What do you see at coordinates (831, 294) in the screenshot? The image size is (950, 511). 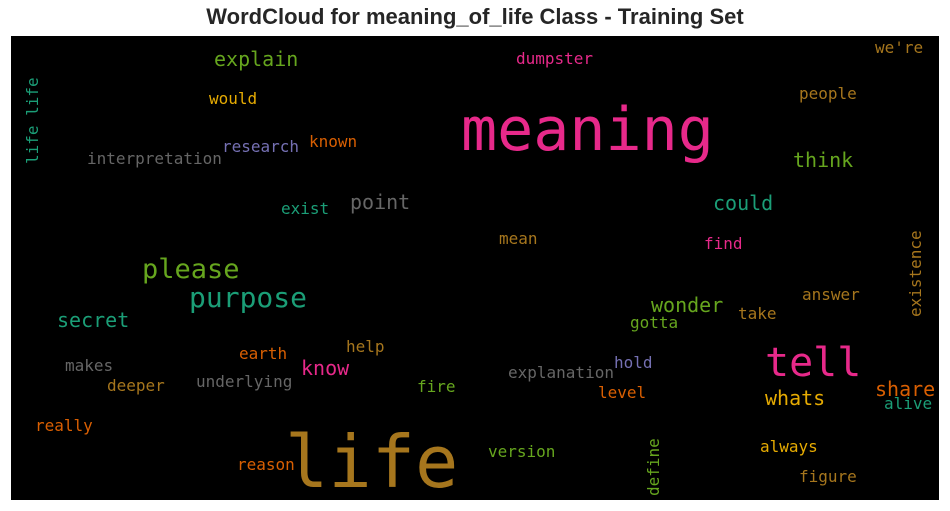 I see `word-answer: answer` at bounding box center [831, 294].